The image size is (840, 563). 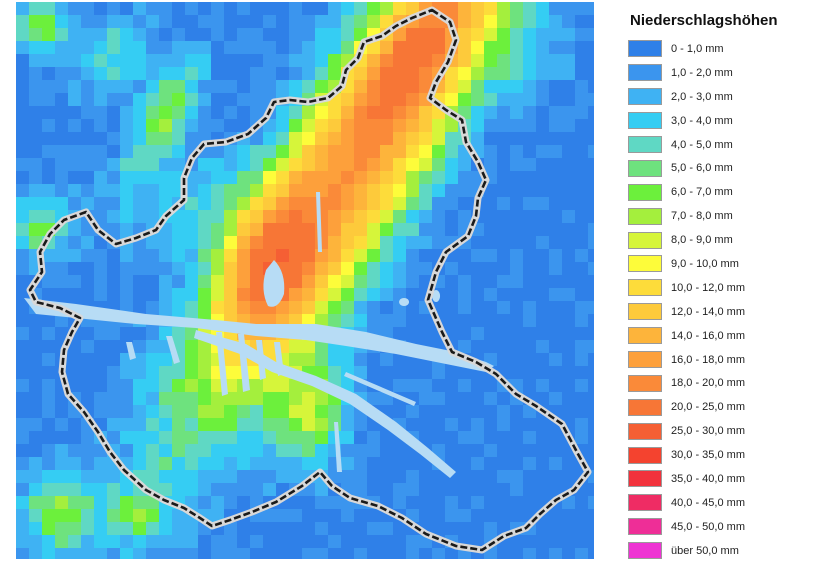 I want to click on elbe-river, so click(x=259, y=335).